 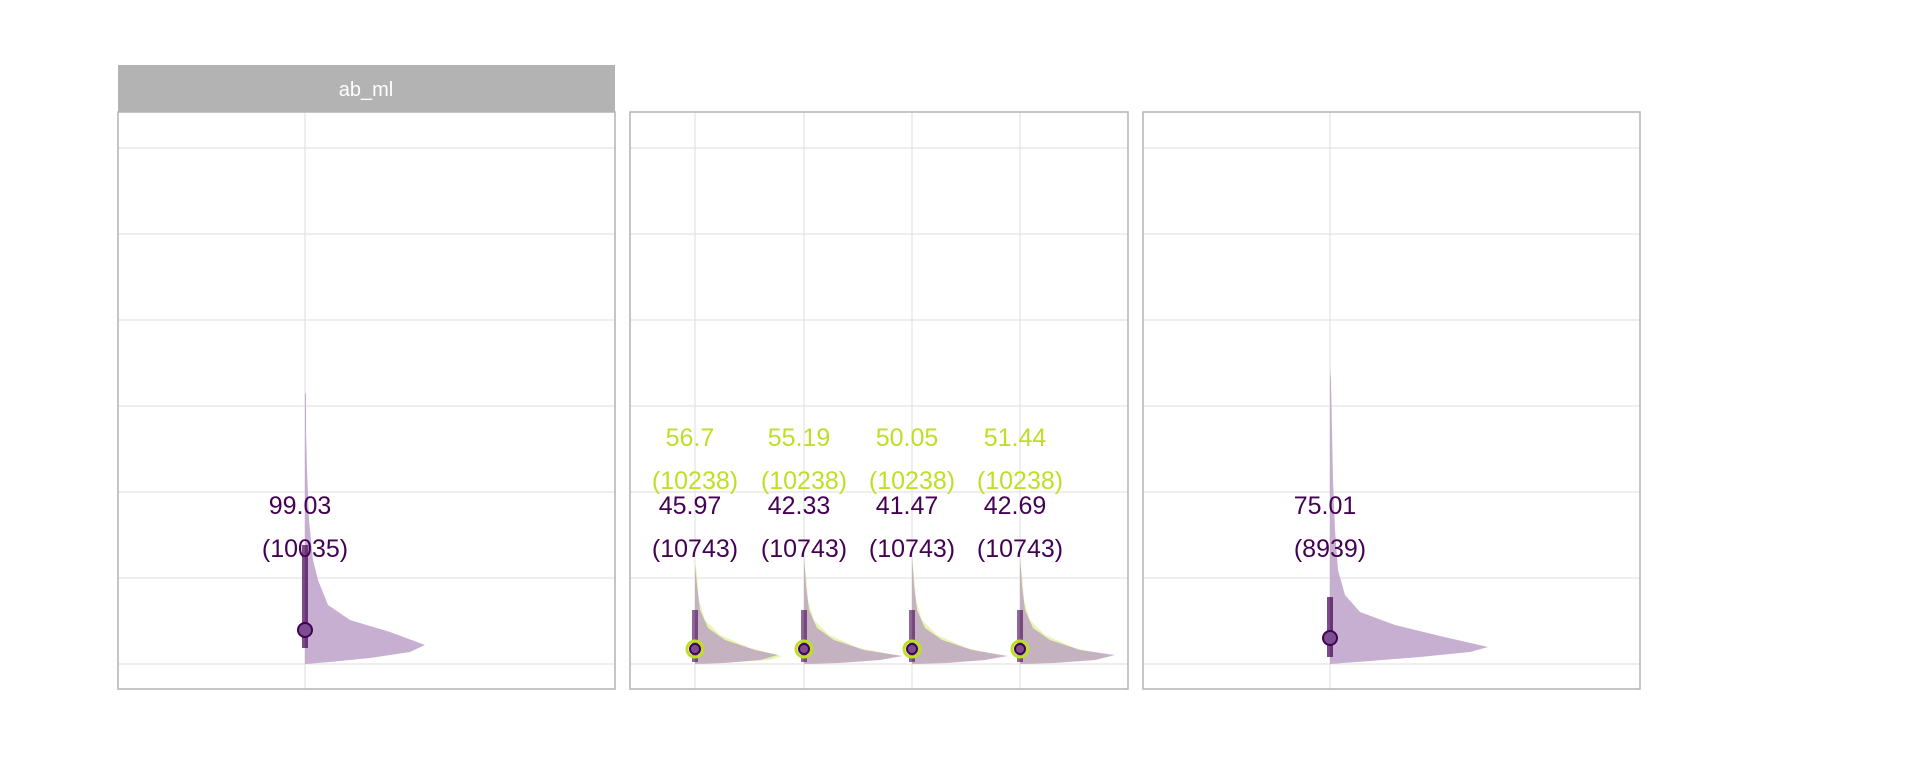 What do you see at coordinates (300, 506) in the screenshot?
I see `value-label-a: 99.03` at bounding box center [300, 506].